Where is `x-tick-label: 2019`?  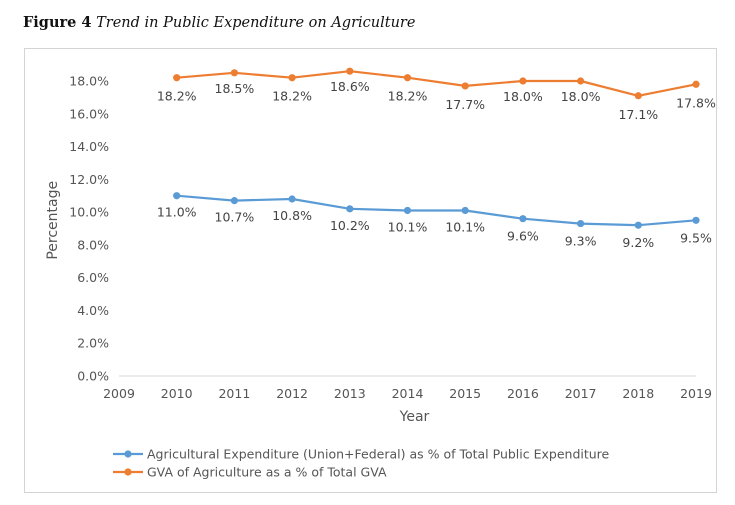
x-tick-label: 2019 is located at coordinates (696, 393).